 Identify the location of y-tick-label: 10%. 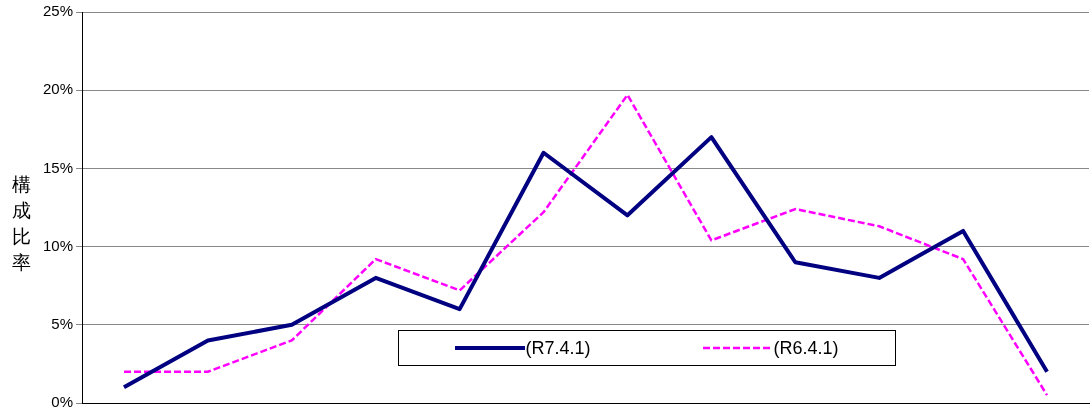
(58, 245).